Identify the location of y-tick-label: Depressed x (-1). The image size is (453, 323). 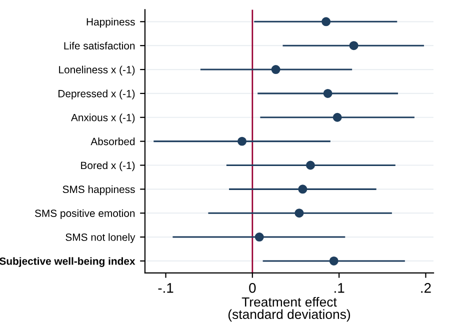
(96, 95).